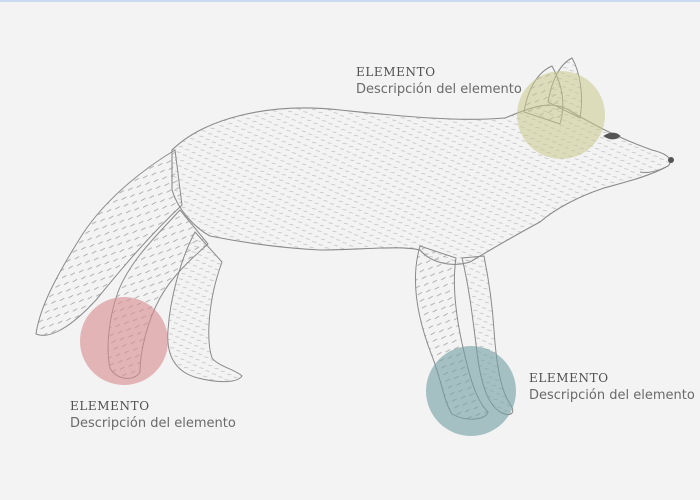 This screenshot has height=500, width=700. What do you see at coordinates (569, 378) in the screenshot?
I see `annotation-front-paw-title: ELEMENTO` at bounding box center [569, 378].